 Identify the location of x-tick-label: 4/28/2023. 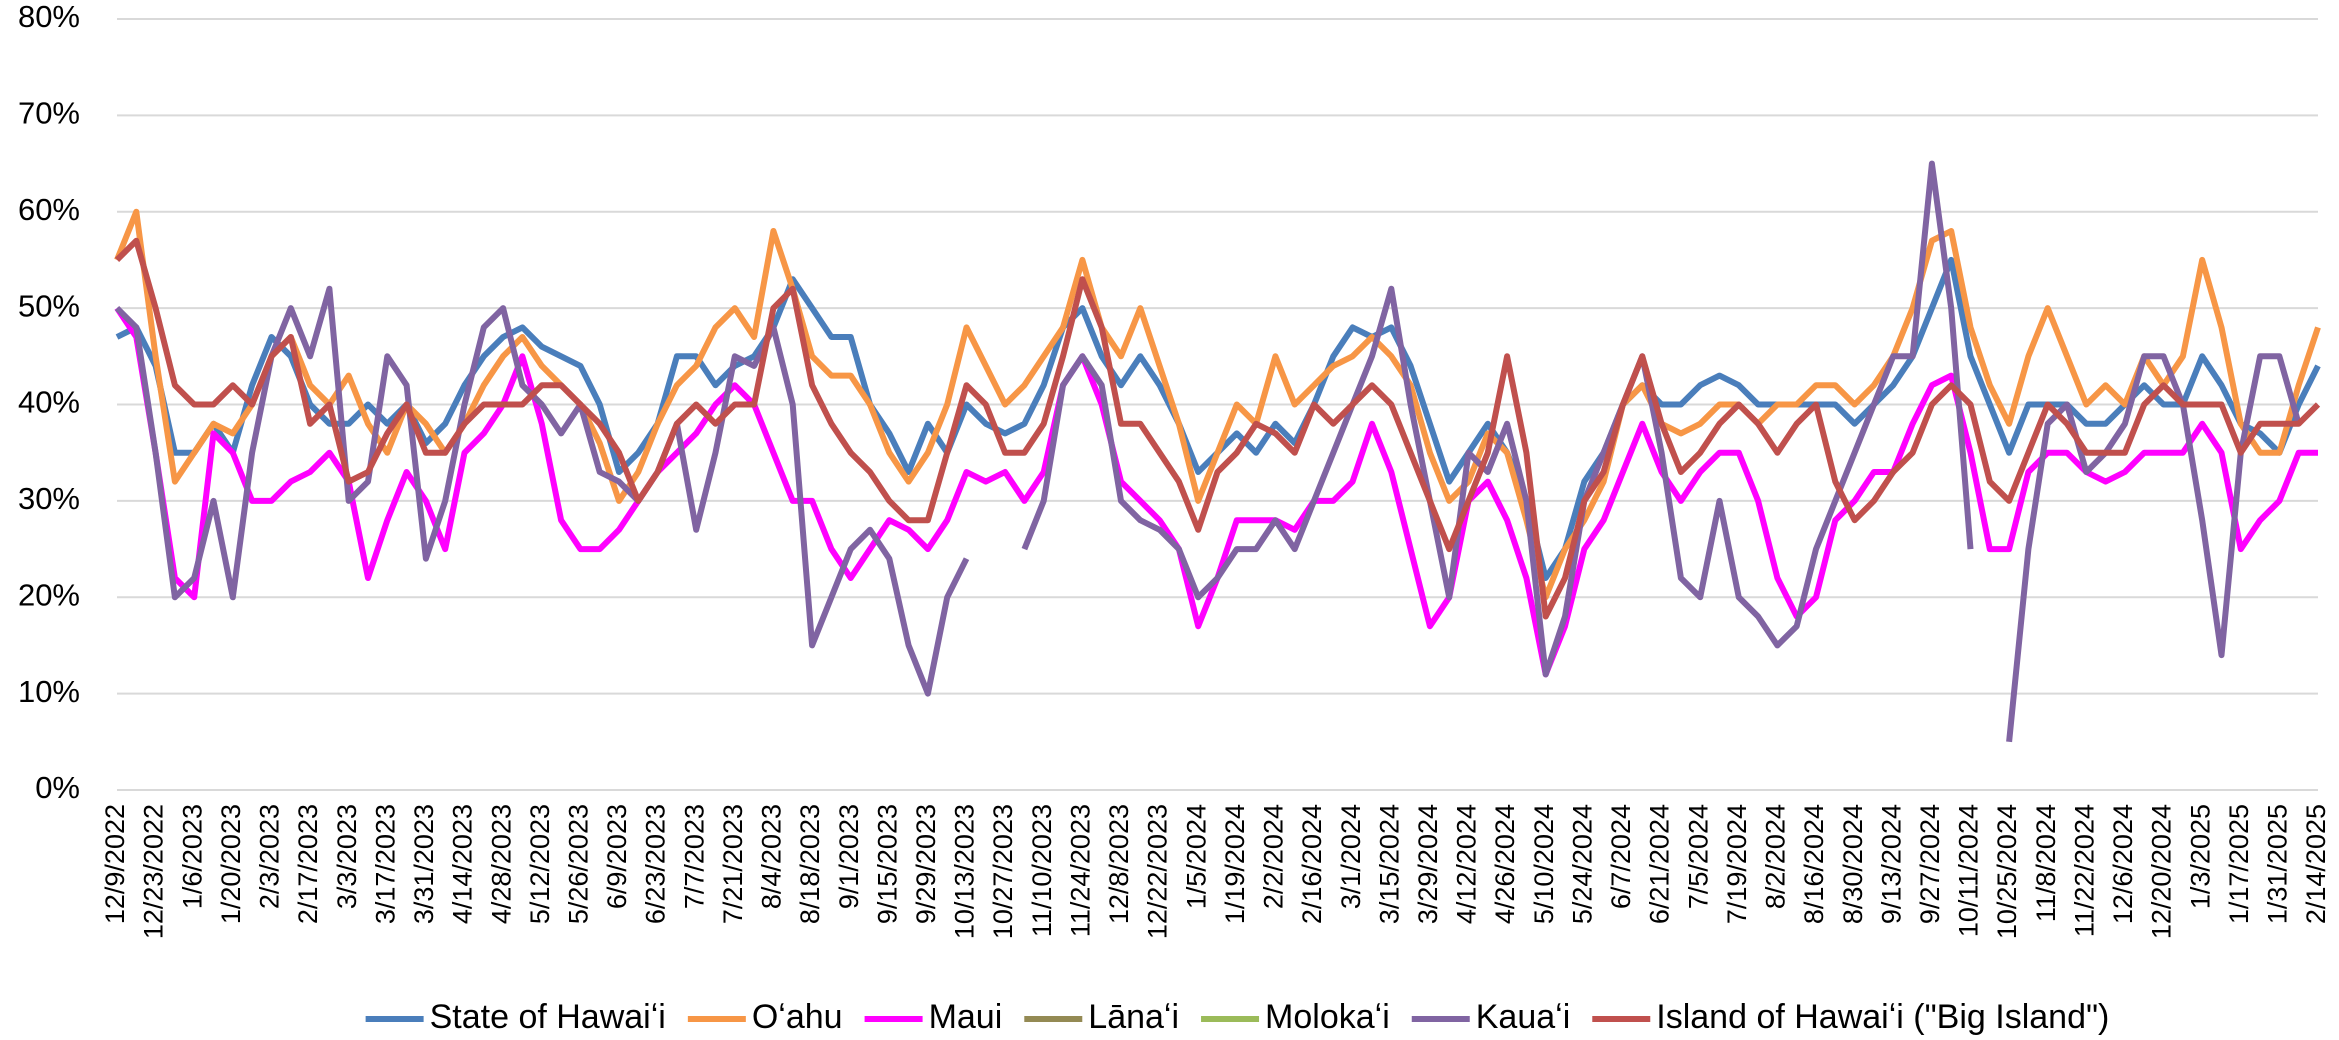
(501, 864).